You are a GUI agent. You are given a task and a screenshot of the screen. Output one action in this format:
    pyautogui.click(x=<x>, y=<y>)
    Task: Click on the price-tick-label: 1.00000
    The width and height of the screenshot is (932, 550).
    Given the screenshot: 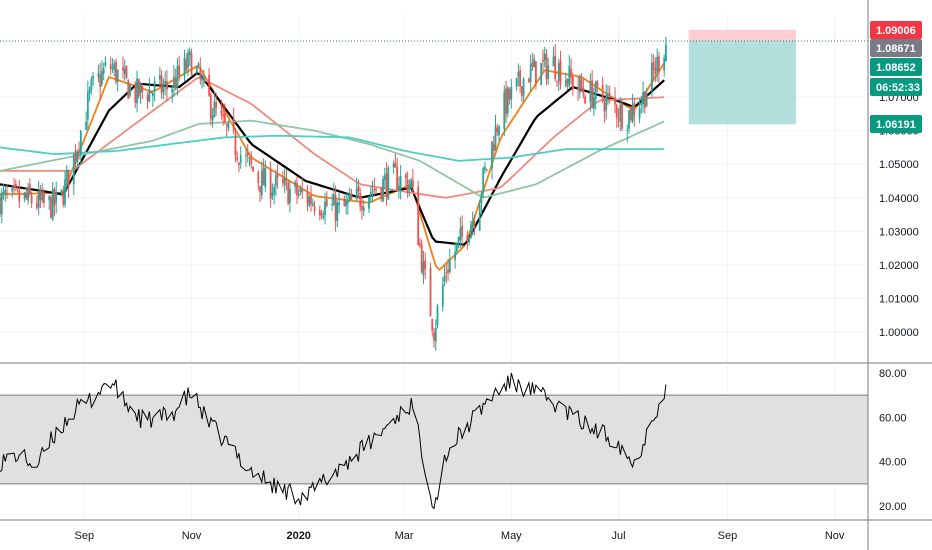 What is the action you would take?
    pyautogui.click(x=899, y=333)
    